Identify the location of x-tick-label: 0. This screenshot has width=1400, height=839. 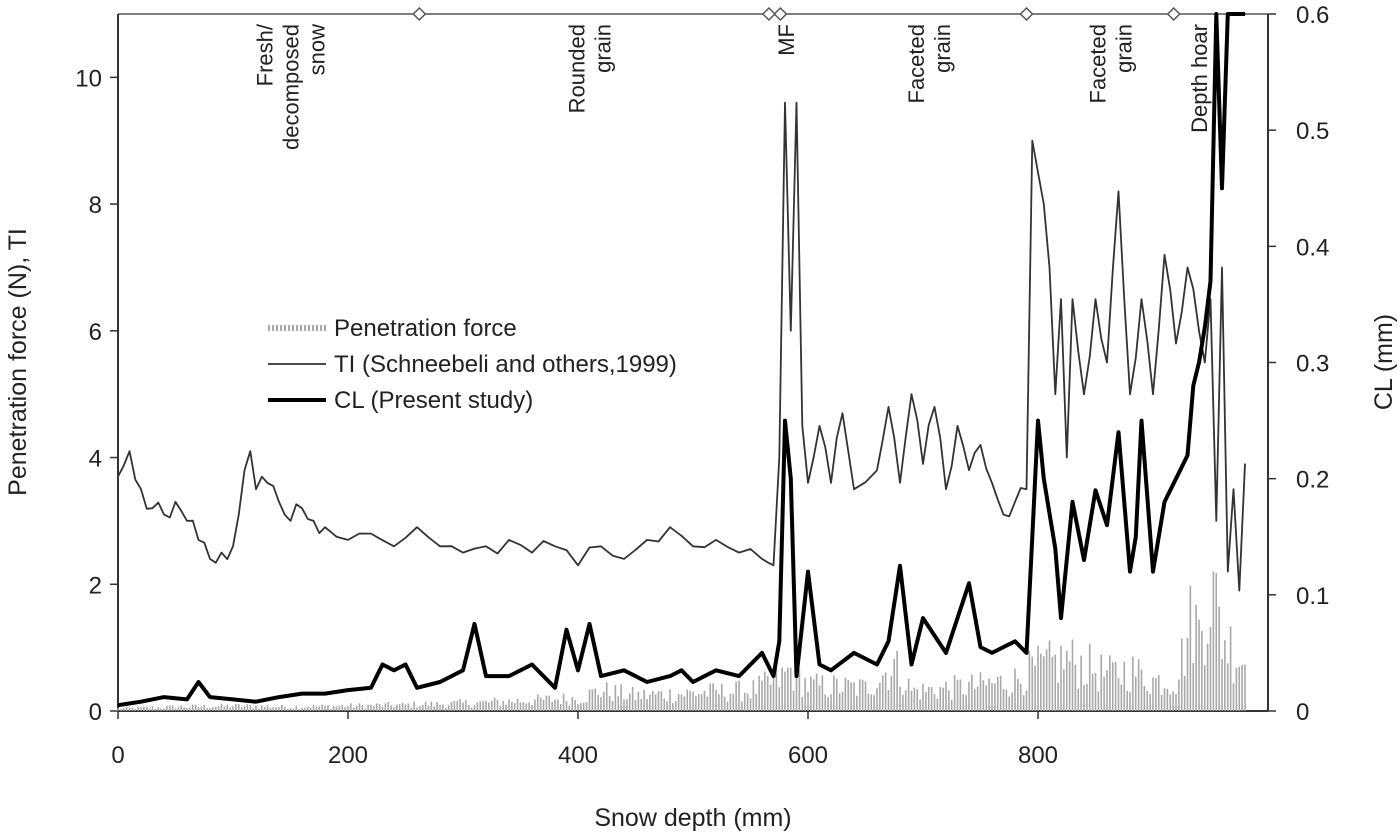
(117, 755).